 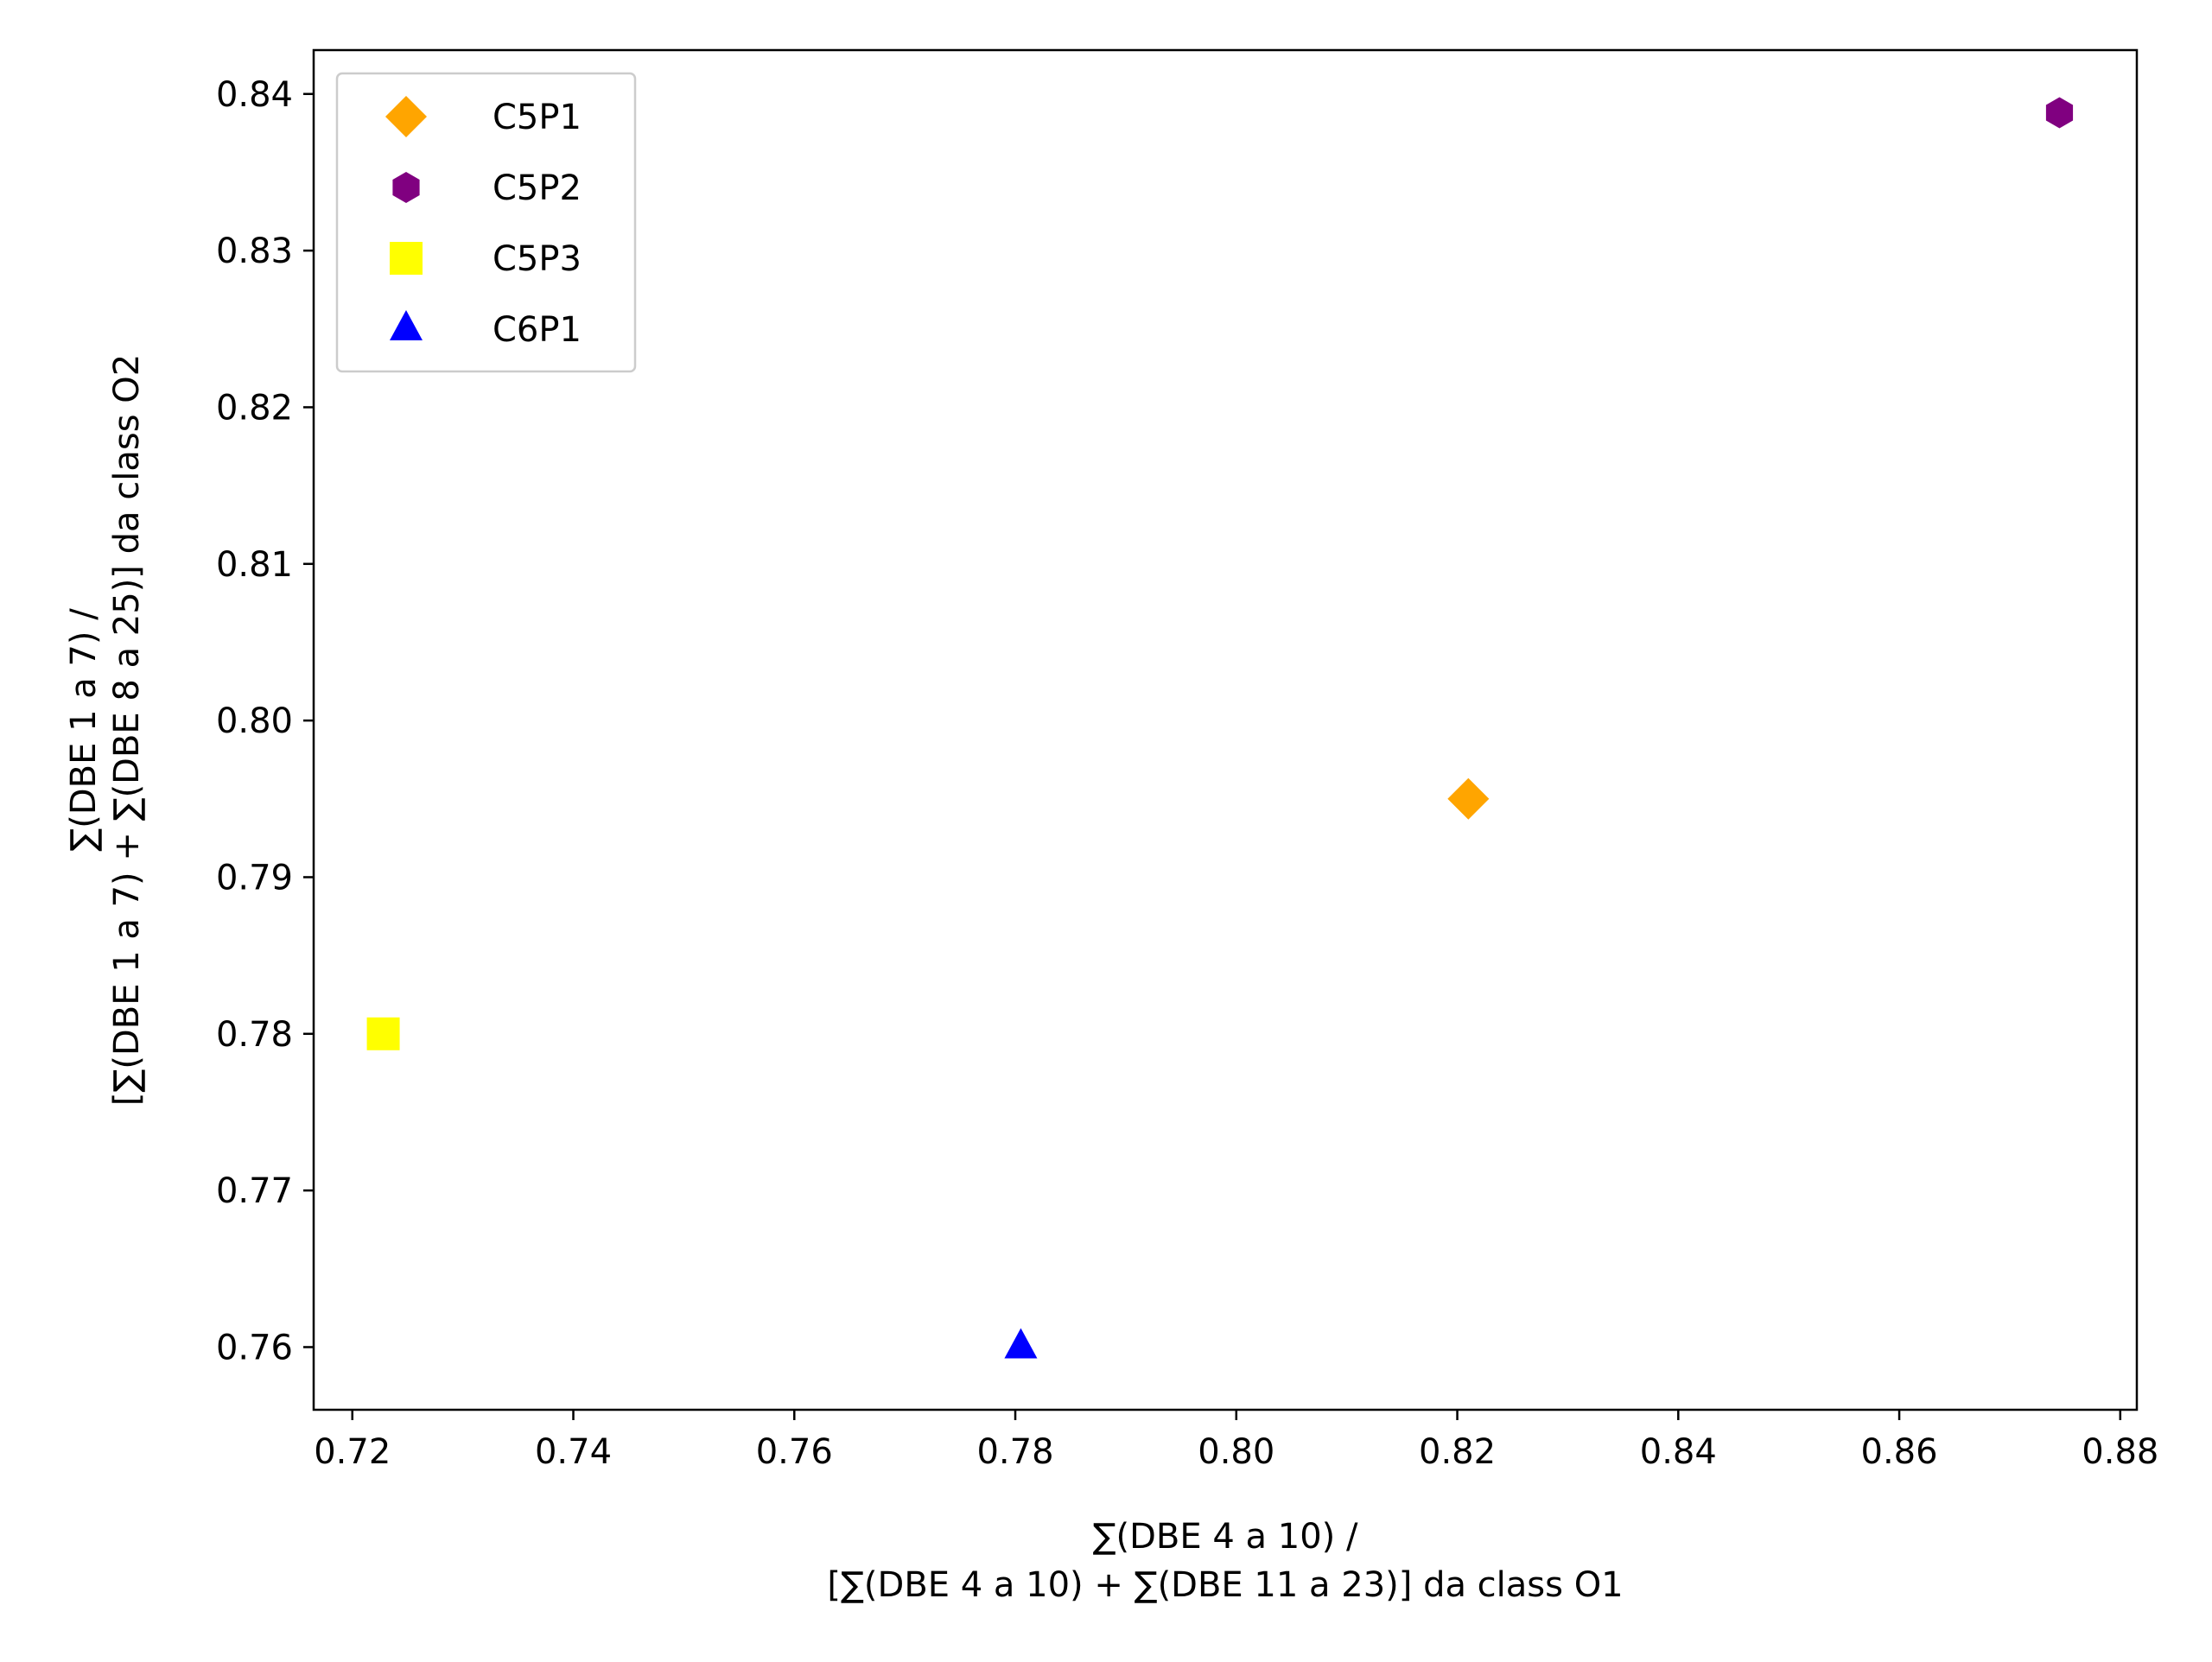 What do you see at coordinates (406, 187) in the screenshot?
I see `legend-marker-c5p2` at bounding box center [406, 187].